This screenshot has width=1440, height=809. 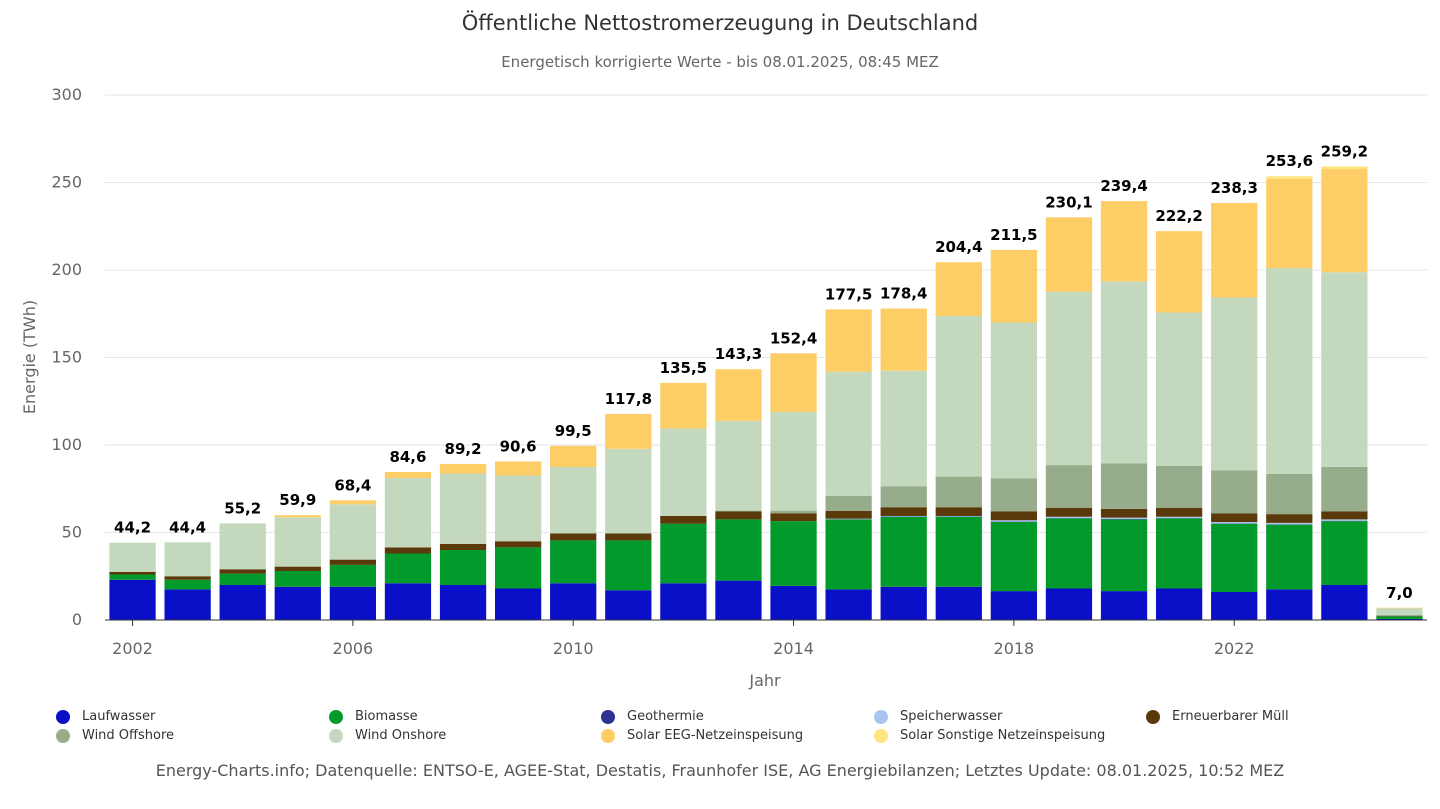 I want to click on bar-stack-2005, so click(x=297, y=567).